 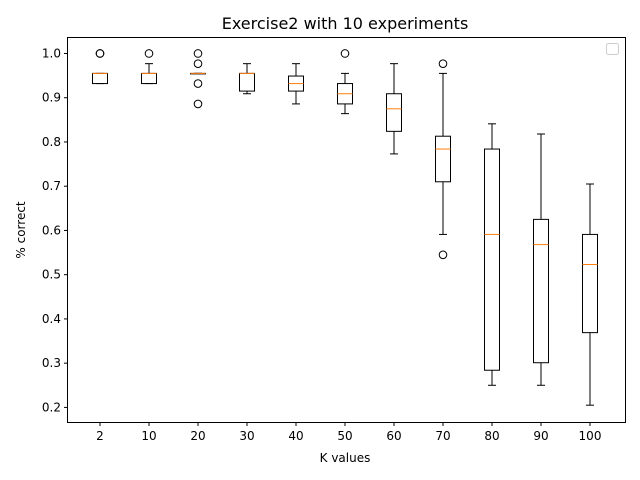 I want to click on chart-title: Exercise2 with 10 experiments, so click(x=345, y=23).